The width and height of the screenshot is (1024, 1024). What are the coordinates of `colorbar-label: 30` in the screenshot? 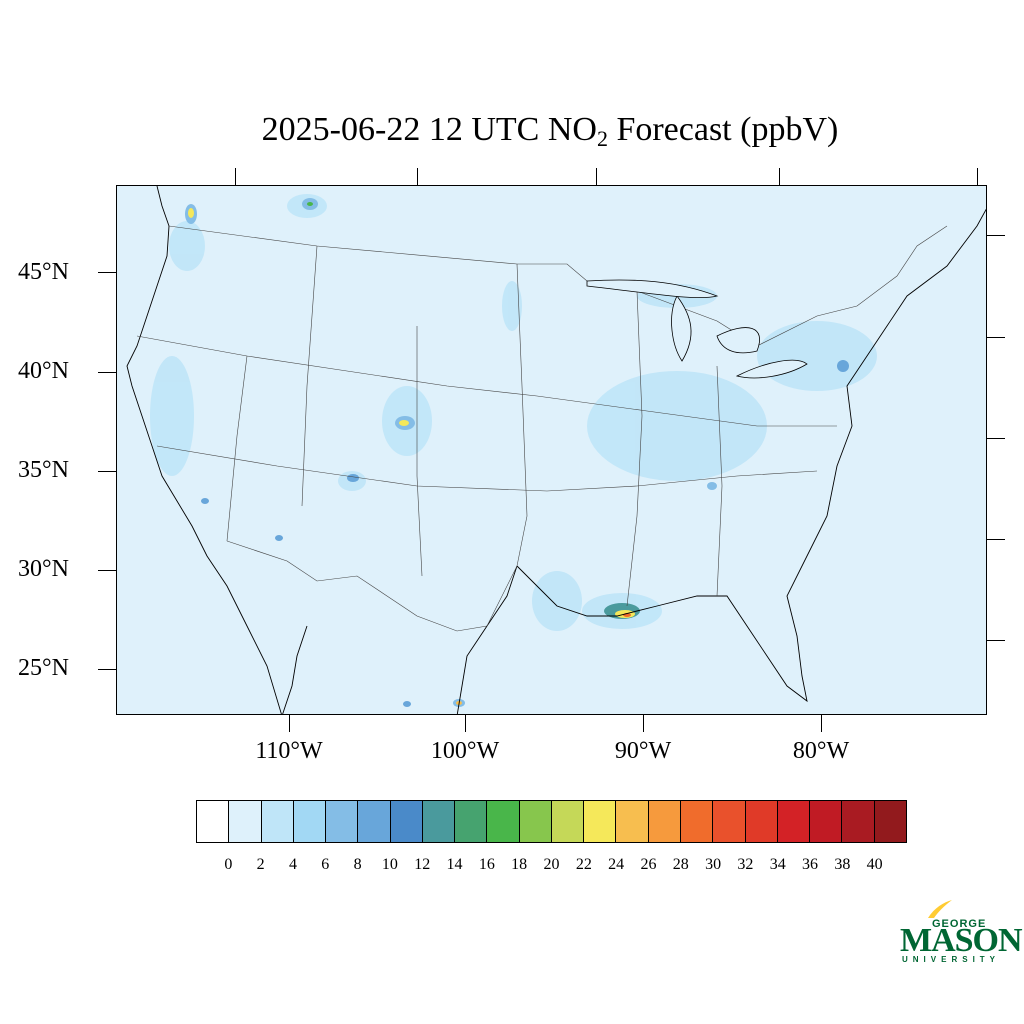 It's located at (713, 864).